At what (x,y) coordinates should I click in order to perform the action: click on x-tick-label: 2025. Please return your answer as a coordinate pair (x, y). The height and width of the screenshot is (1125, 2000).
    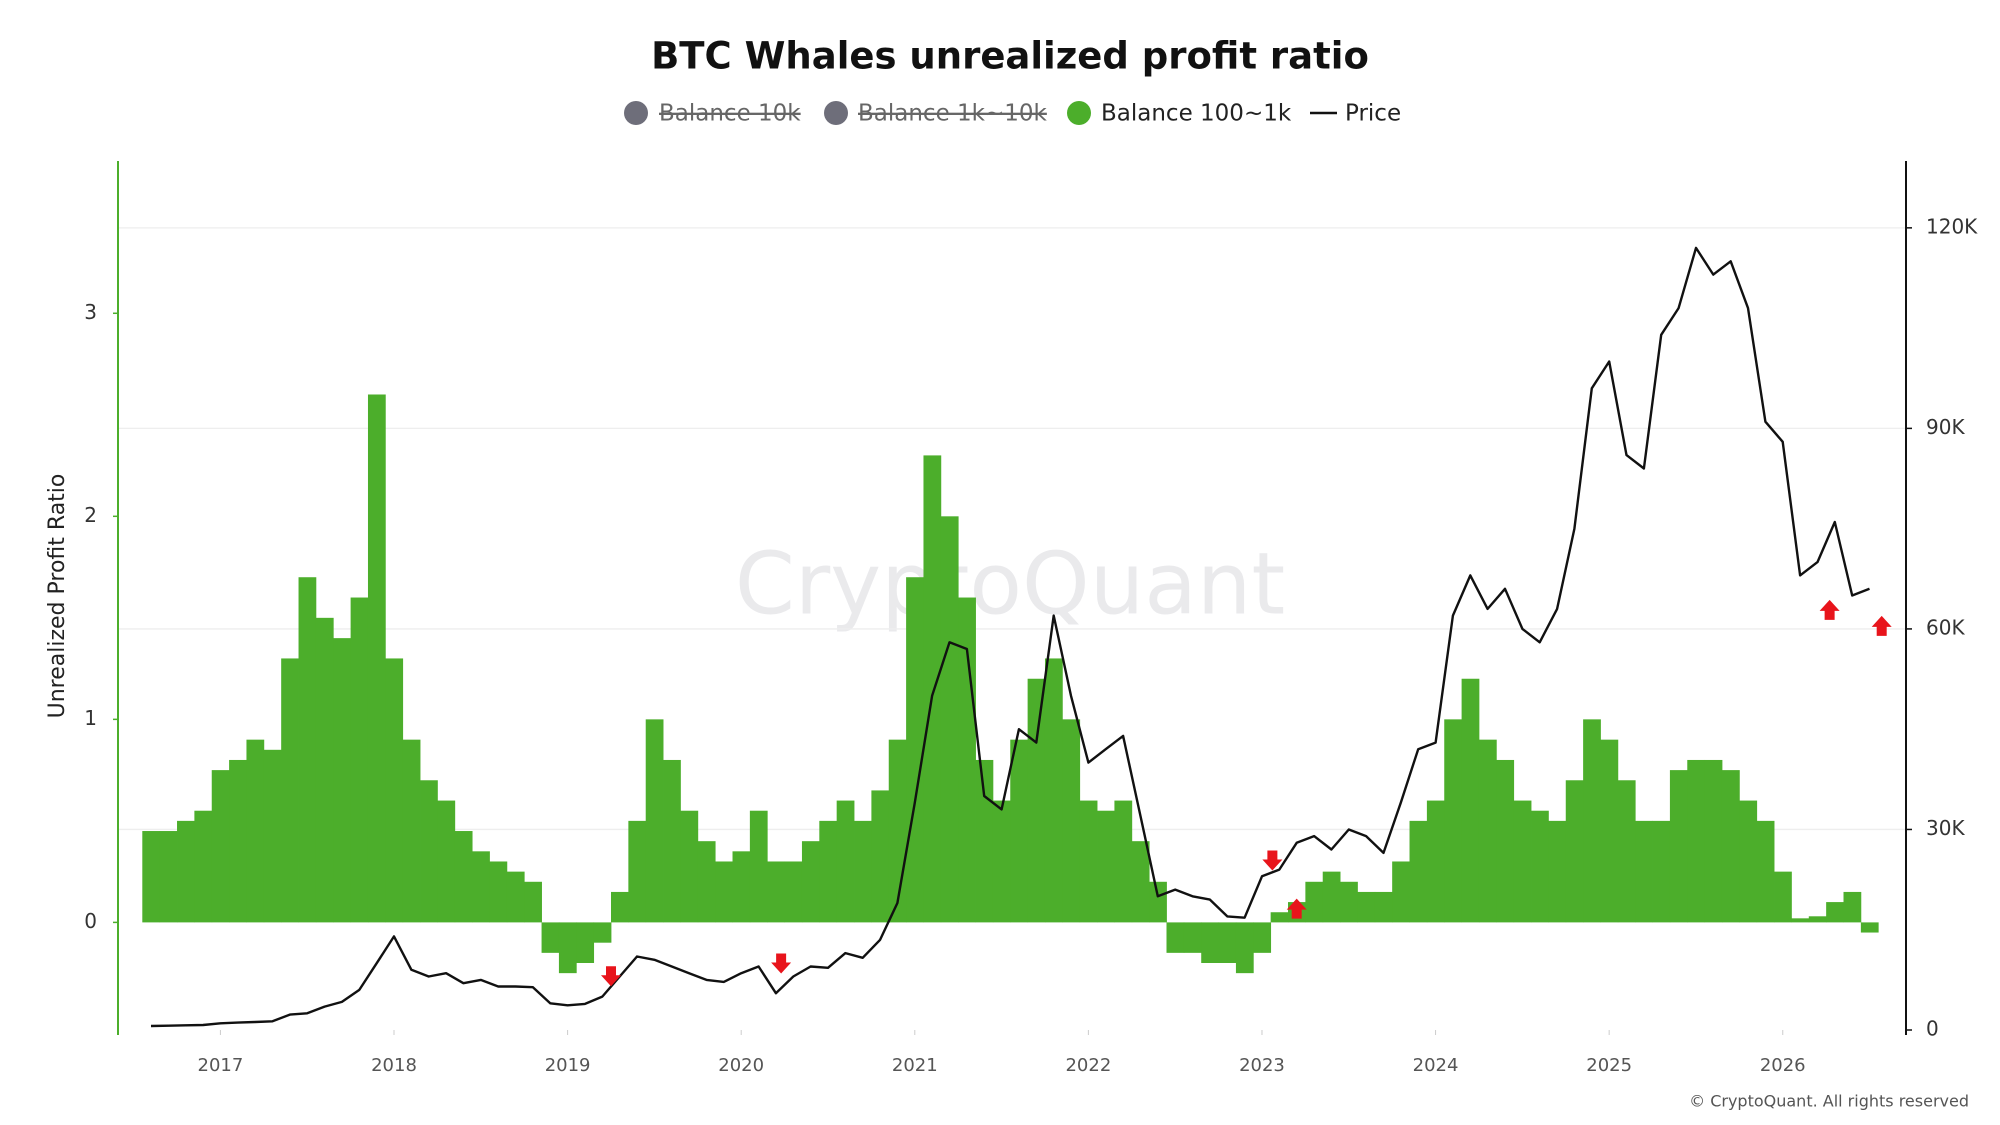
    Looking at the image, I should click on (1609, 1065).